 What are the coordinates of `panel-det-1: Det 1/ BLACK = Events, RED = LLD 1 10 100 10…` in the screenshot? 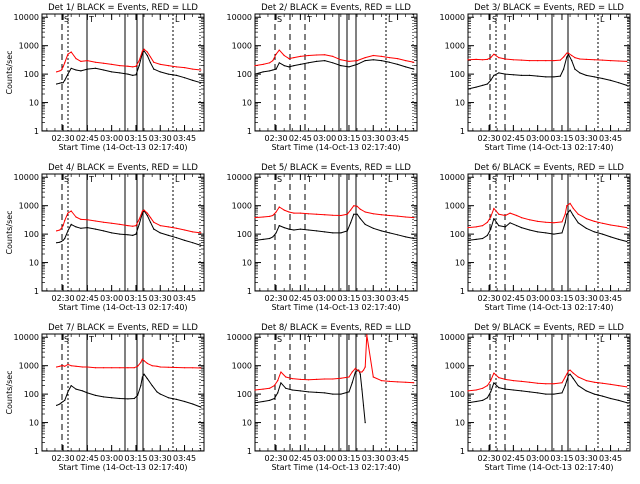 It's located at (105, 77).